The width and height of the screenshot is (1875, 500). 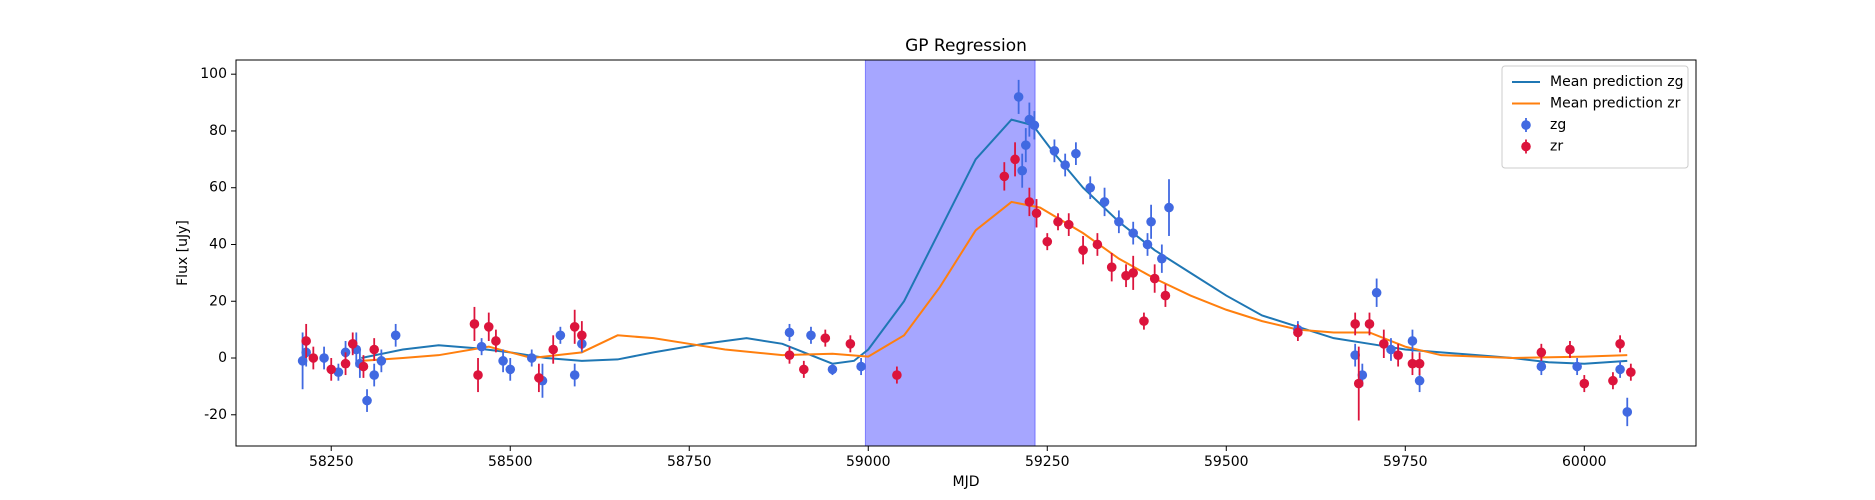 What do you see at coordinates (868, 462) in the screenshot?
I see `x-tick-label: 59000` at bounding box center [868, 462].